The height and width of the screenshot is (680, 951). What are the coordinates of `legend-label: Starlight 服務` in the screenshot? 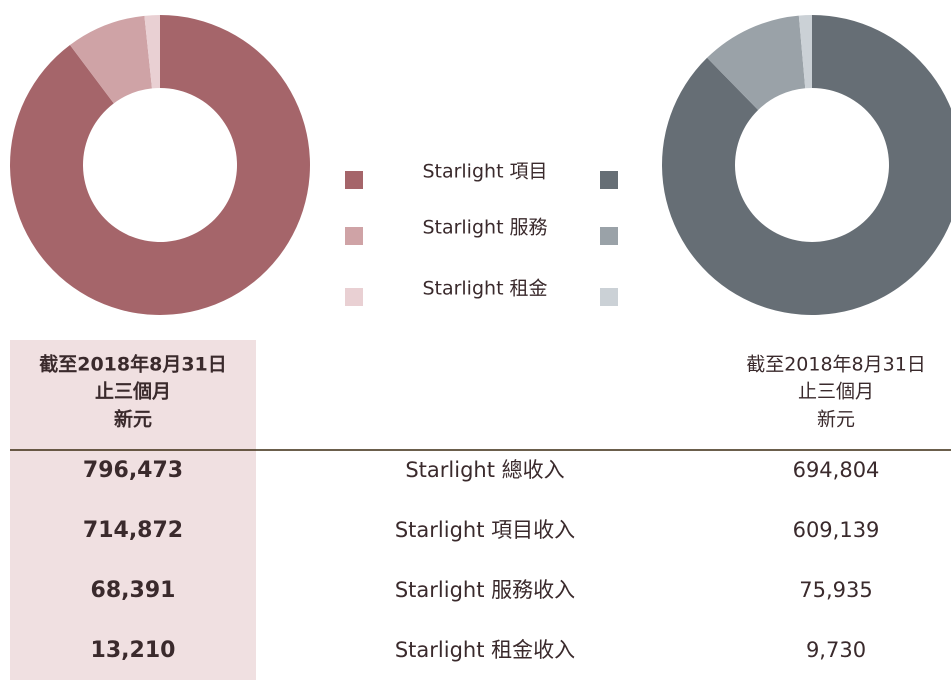 It's located at (484, 228).